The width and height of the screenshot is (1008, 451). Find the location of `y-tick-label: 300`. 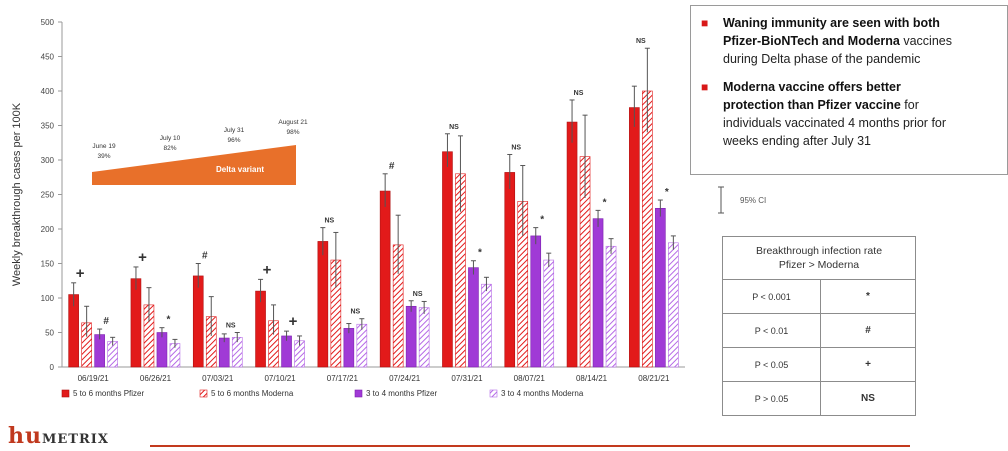

y-tick-label: 300 is located at coordinates (48, 160).